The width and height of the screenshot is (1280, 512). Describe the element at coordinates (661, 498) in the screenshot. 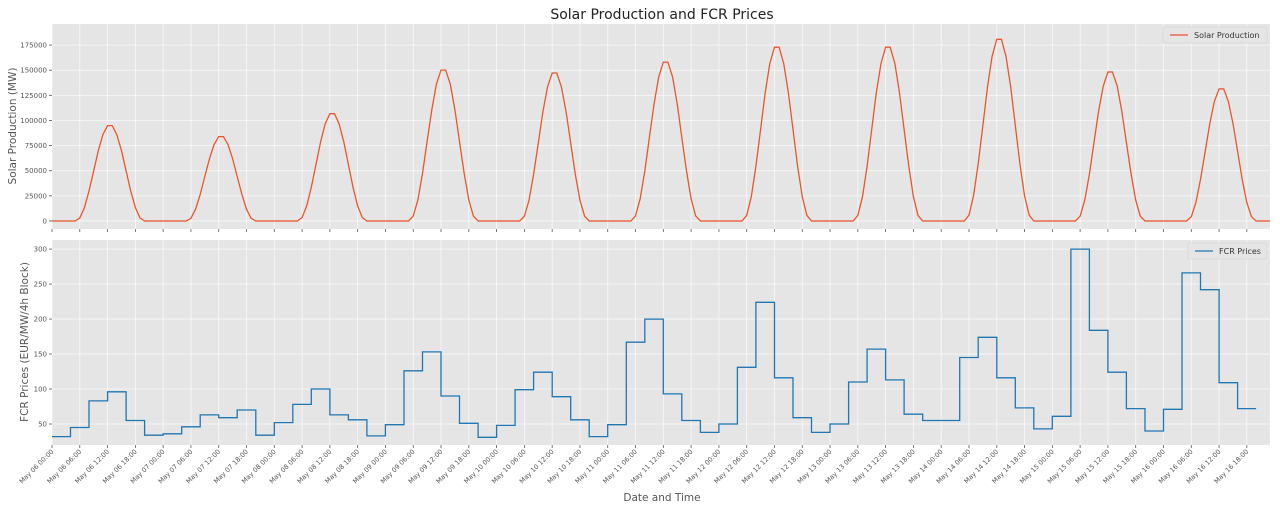

I see `x-axis-label: Date and Time` at that location.